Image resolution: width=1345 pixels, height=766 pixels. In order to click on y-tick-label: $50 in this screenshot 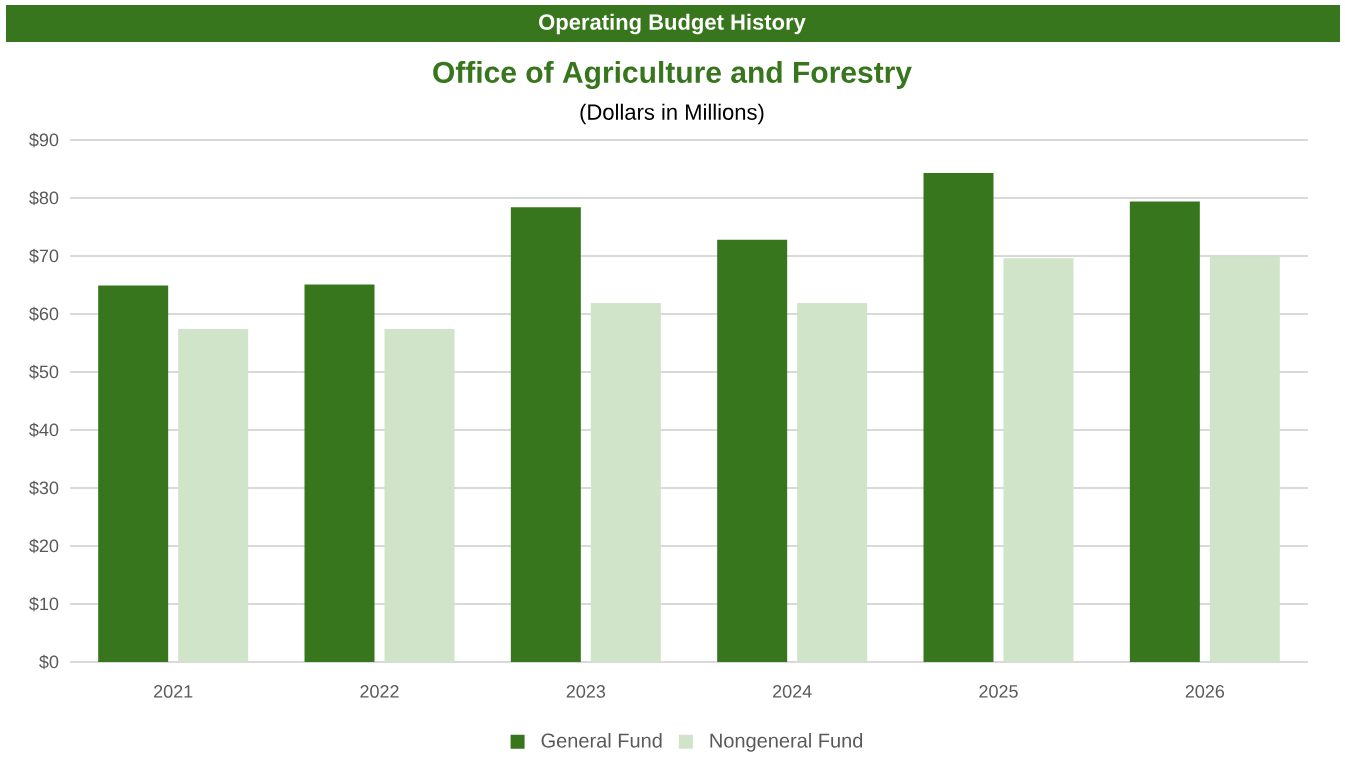, I will do `click(44, 372)`.